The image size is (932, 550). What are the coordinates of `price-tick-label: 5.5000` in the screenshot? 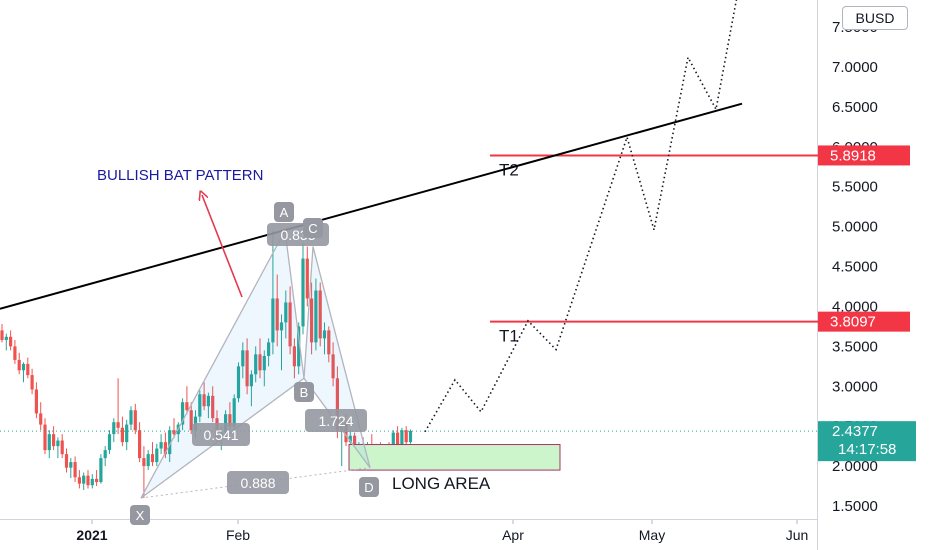 It's located at (855, 187).